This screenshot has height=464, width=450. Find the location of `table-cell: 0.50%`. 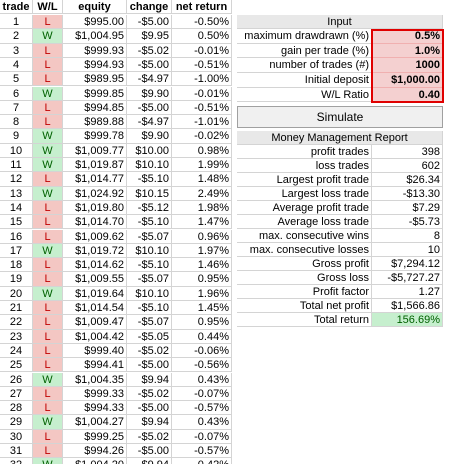

table-cell: 0.50% is located at coordinates (202, 36).